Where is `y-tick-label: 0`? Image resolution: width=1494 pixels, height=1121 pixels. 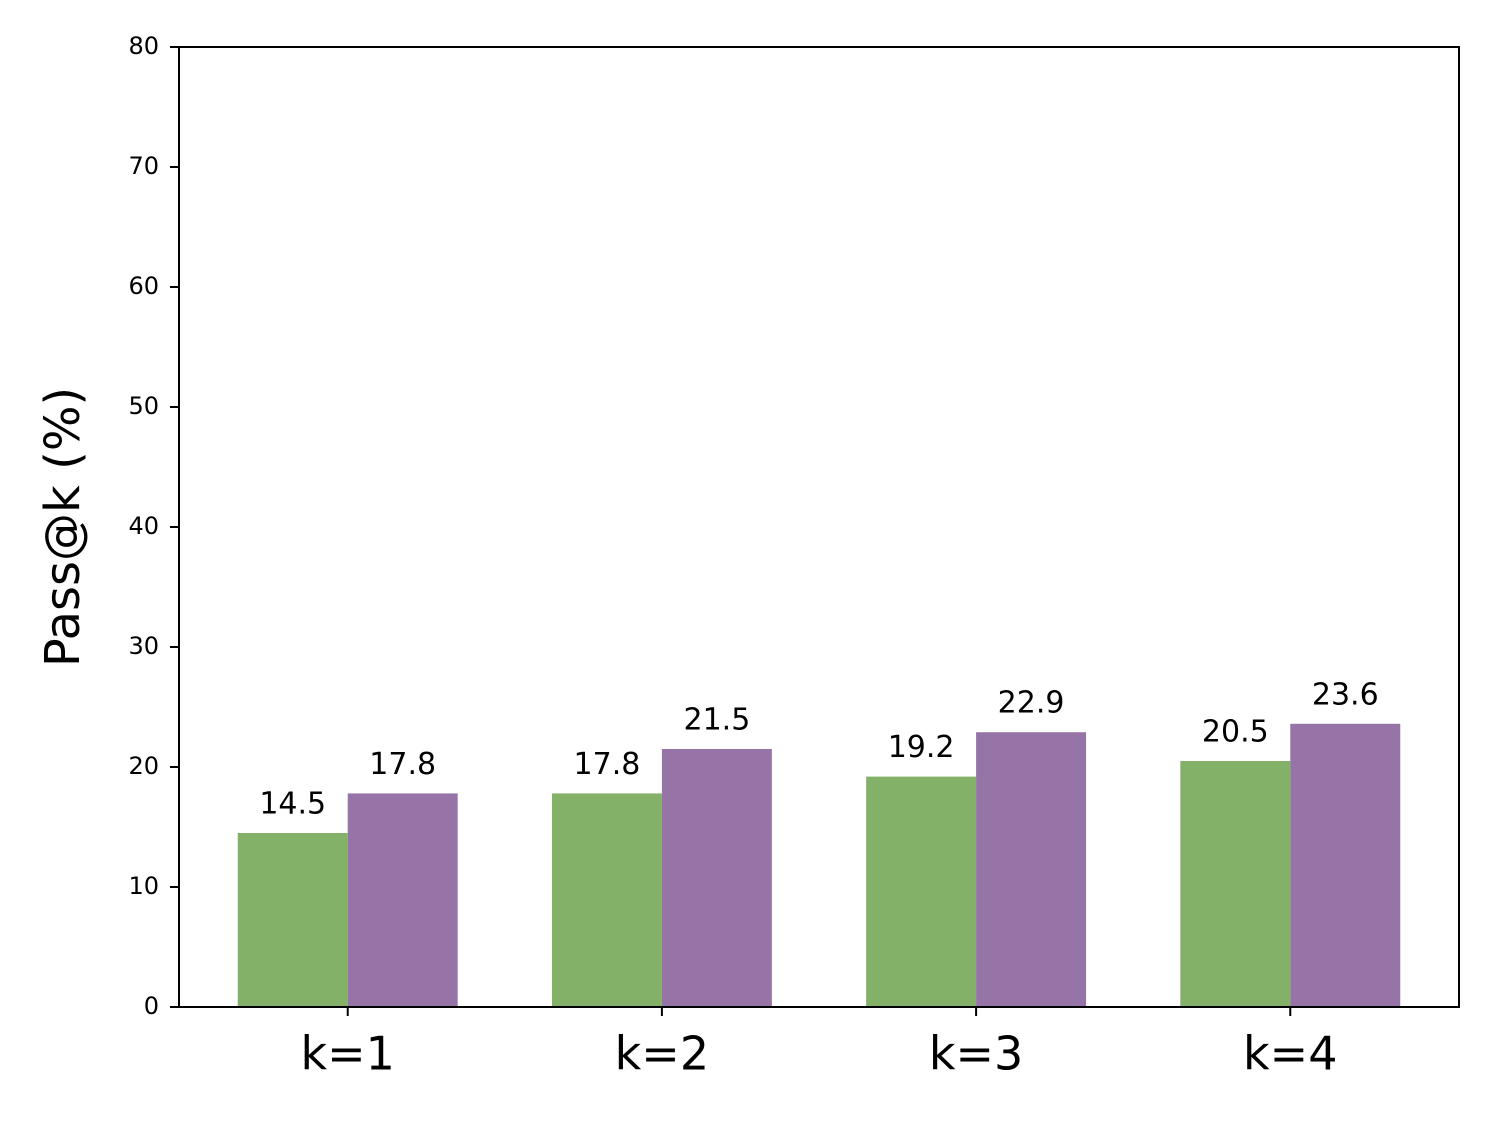 y-tick-label: 0 is located at coordinates (151, 1006).